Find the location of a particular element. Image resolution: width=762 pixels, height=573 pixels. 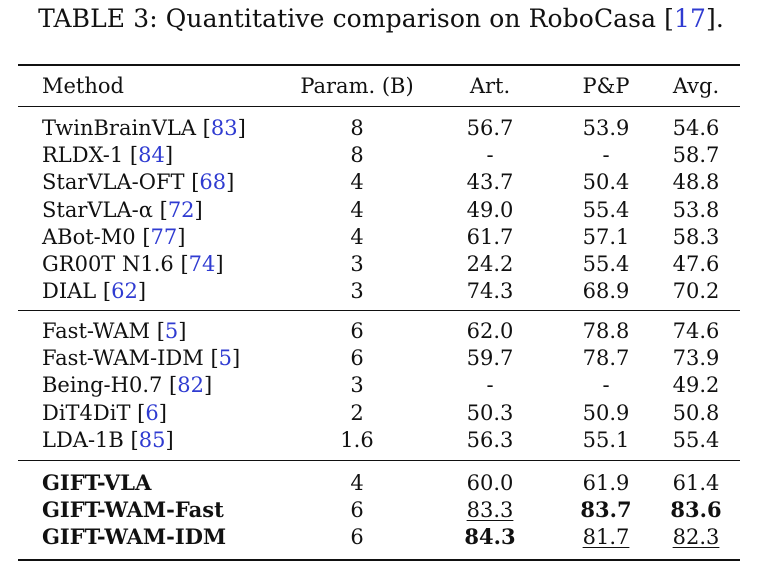

pp-cell: 81.7 is located at coordinates (606, 537).